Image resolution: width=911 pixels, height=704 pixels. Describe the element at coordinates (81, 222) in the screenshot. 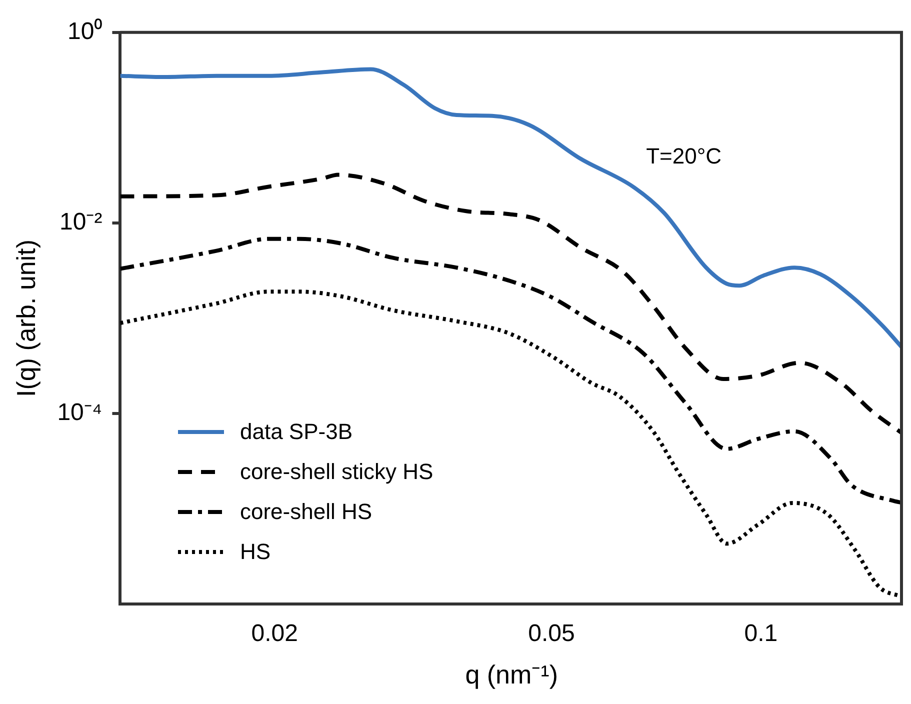

I see `y-tick-label: 10⁻²` at that location.